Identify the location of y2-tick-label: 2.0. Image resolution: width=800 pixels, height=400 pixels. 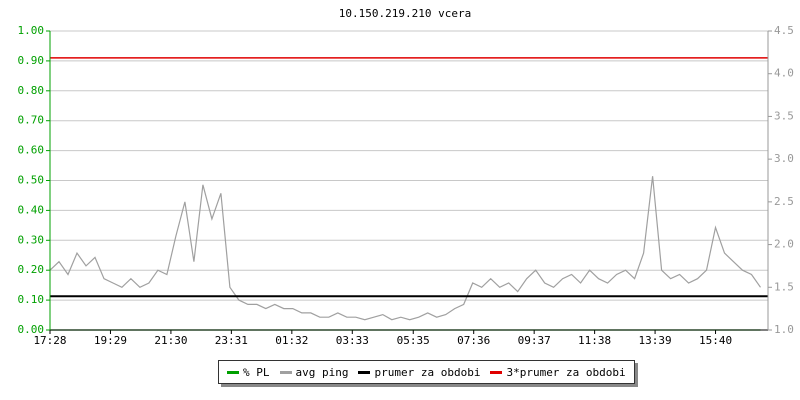
(784, 244).